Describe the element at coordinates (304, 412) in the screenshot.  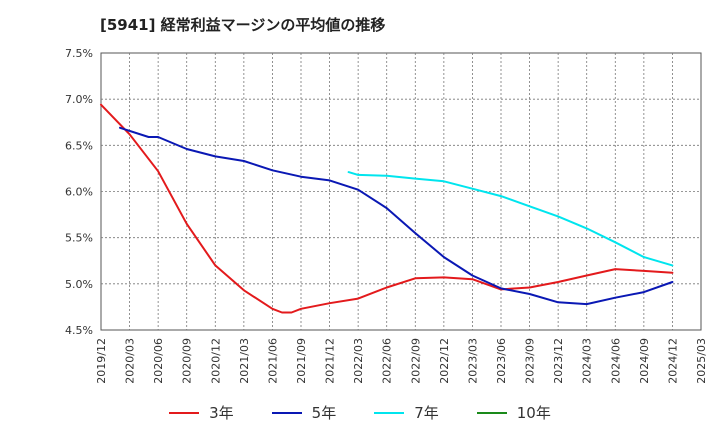
I see `legend-item: 5年` at that location.